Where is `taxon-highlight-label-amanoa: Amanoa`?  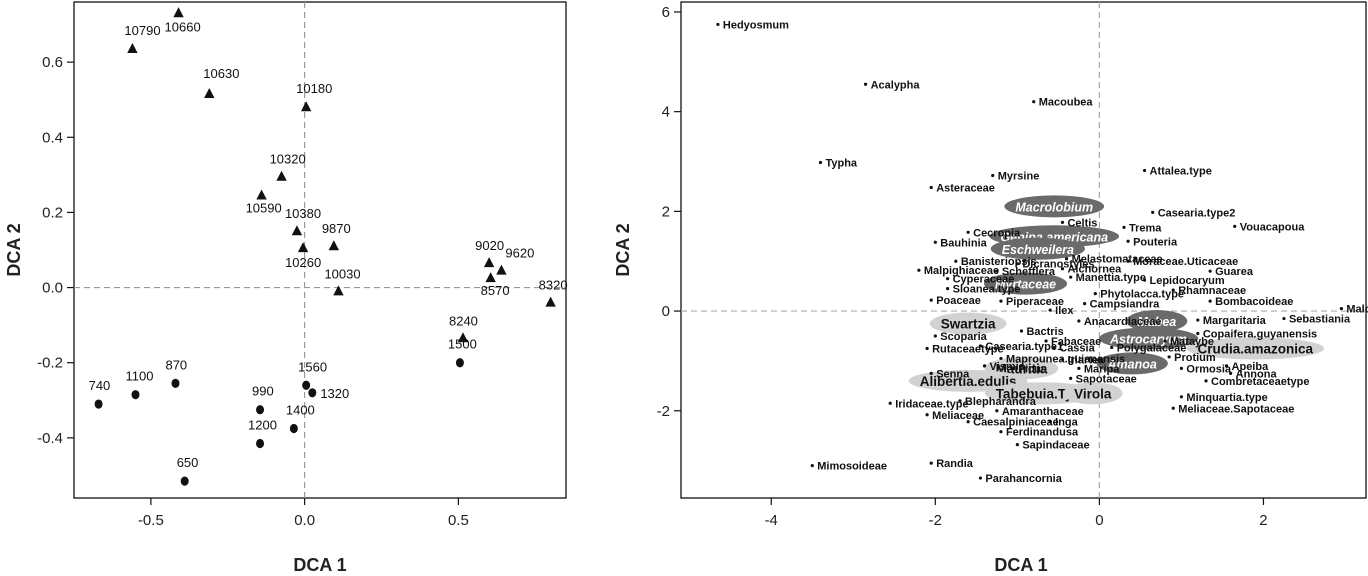 taxon-highlight-label-amanoa: Amanoa is located at coordinates (1132, 364).